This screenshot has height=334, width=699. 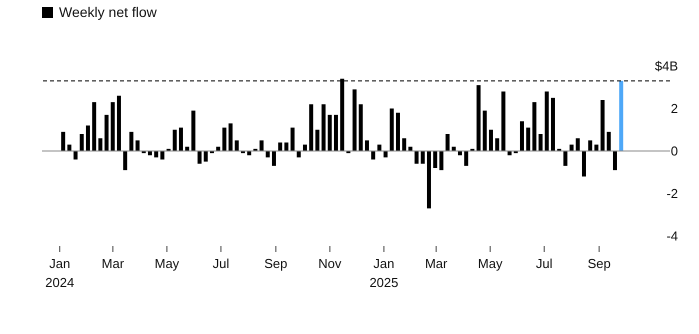 I want to click on x-tick-label: Jan 2024, so click(x=59, y=273).